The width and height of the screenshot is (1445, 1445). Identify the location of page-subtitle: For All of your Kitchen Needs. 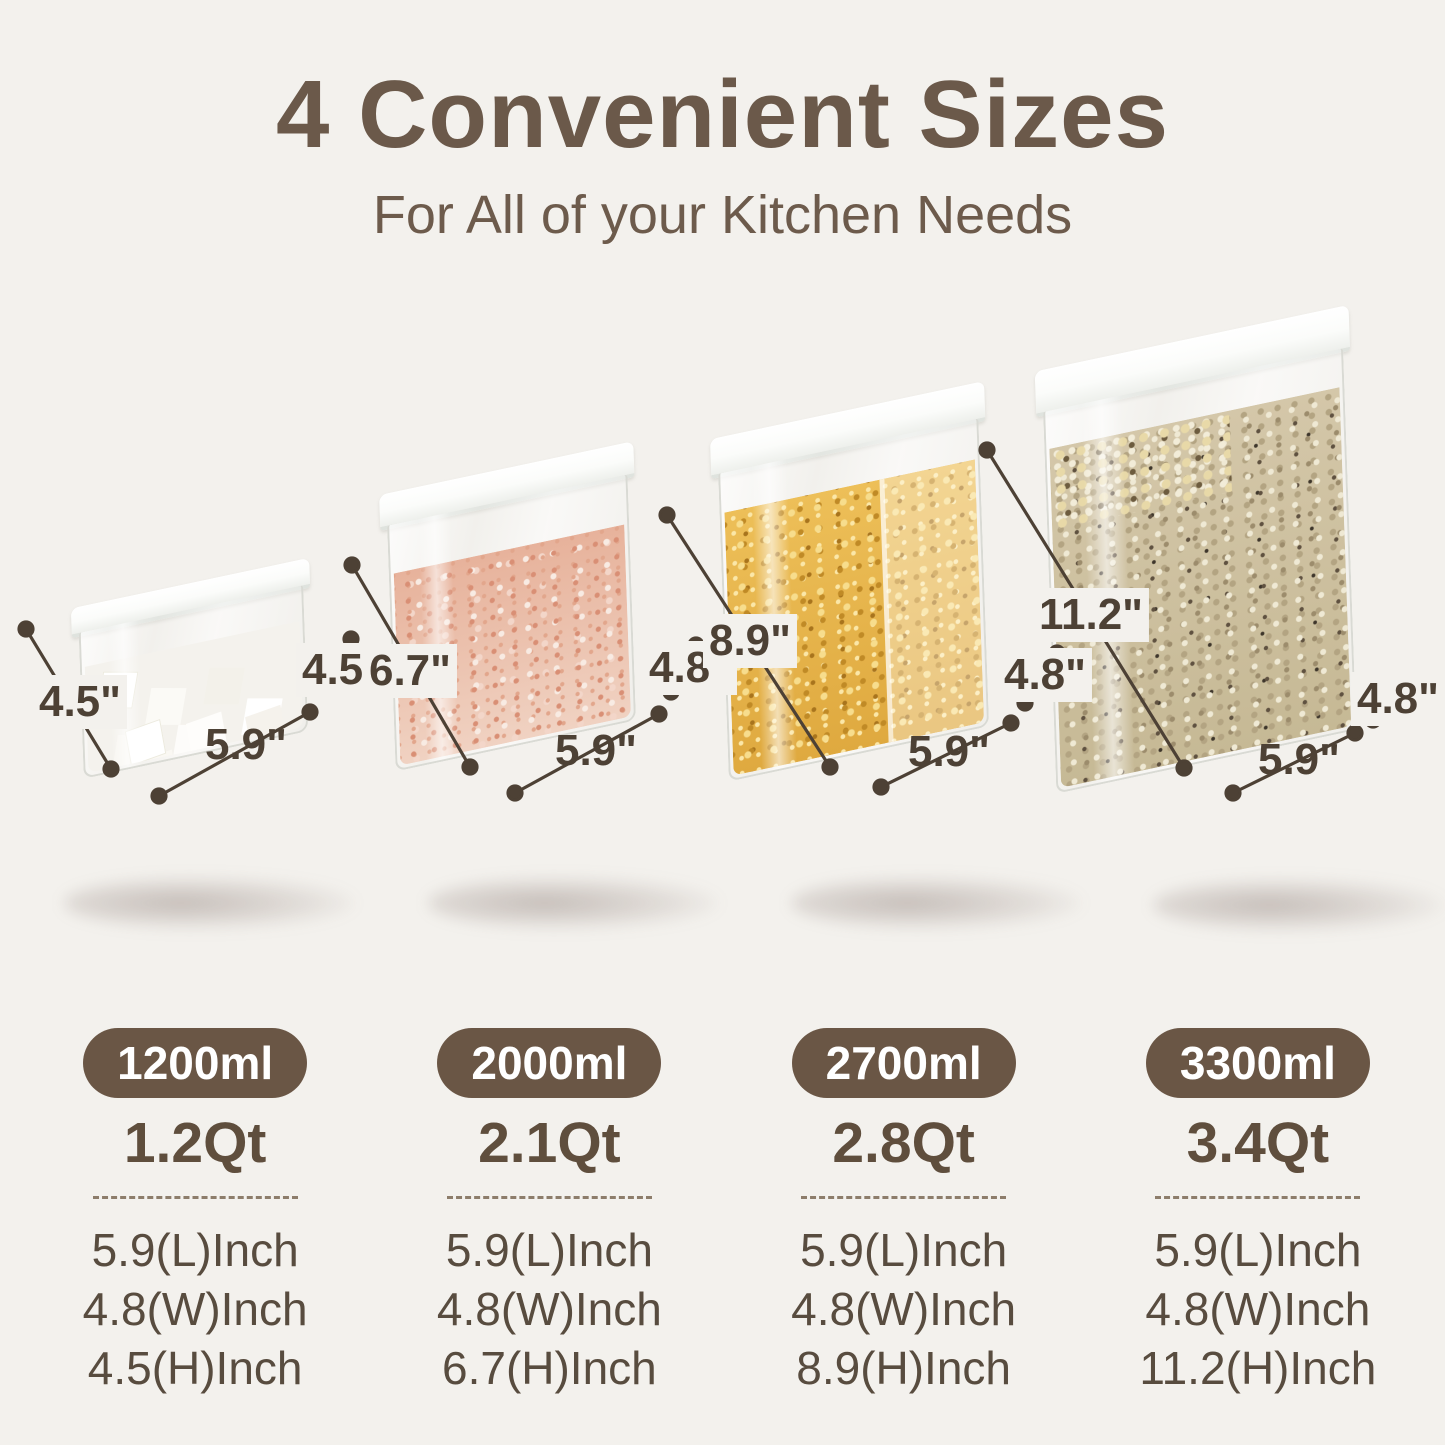
(722, 215).